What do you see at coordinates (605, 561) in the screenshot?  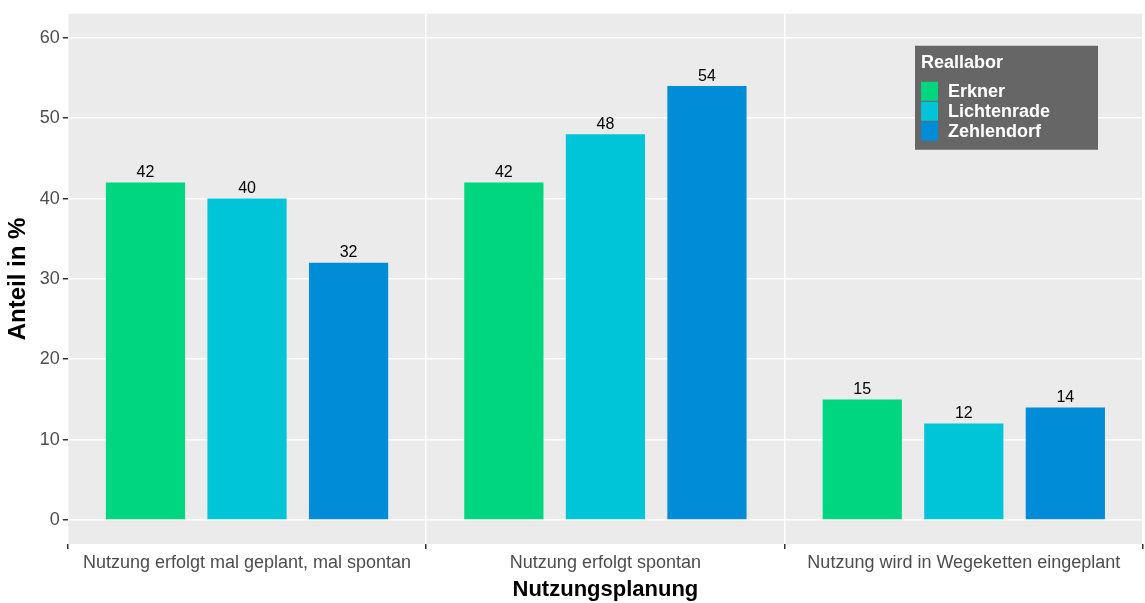 I see `x-tick-label: Nutzung erfolgt spontan` at bounding box center [605, 561].